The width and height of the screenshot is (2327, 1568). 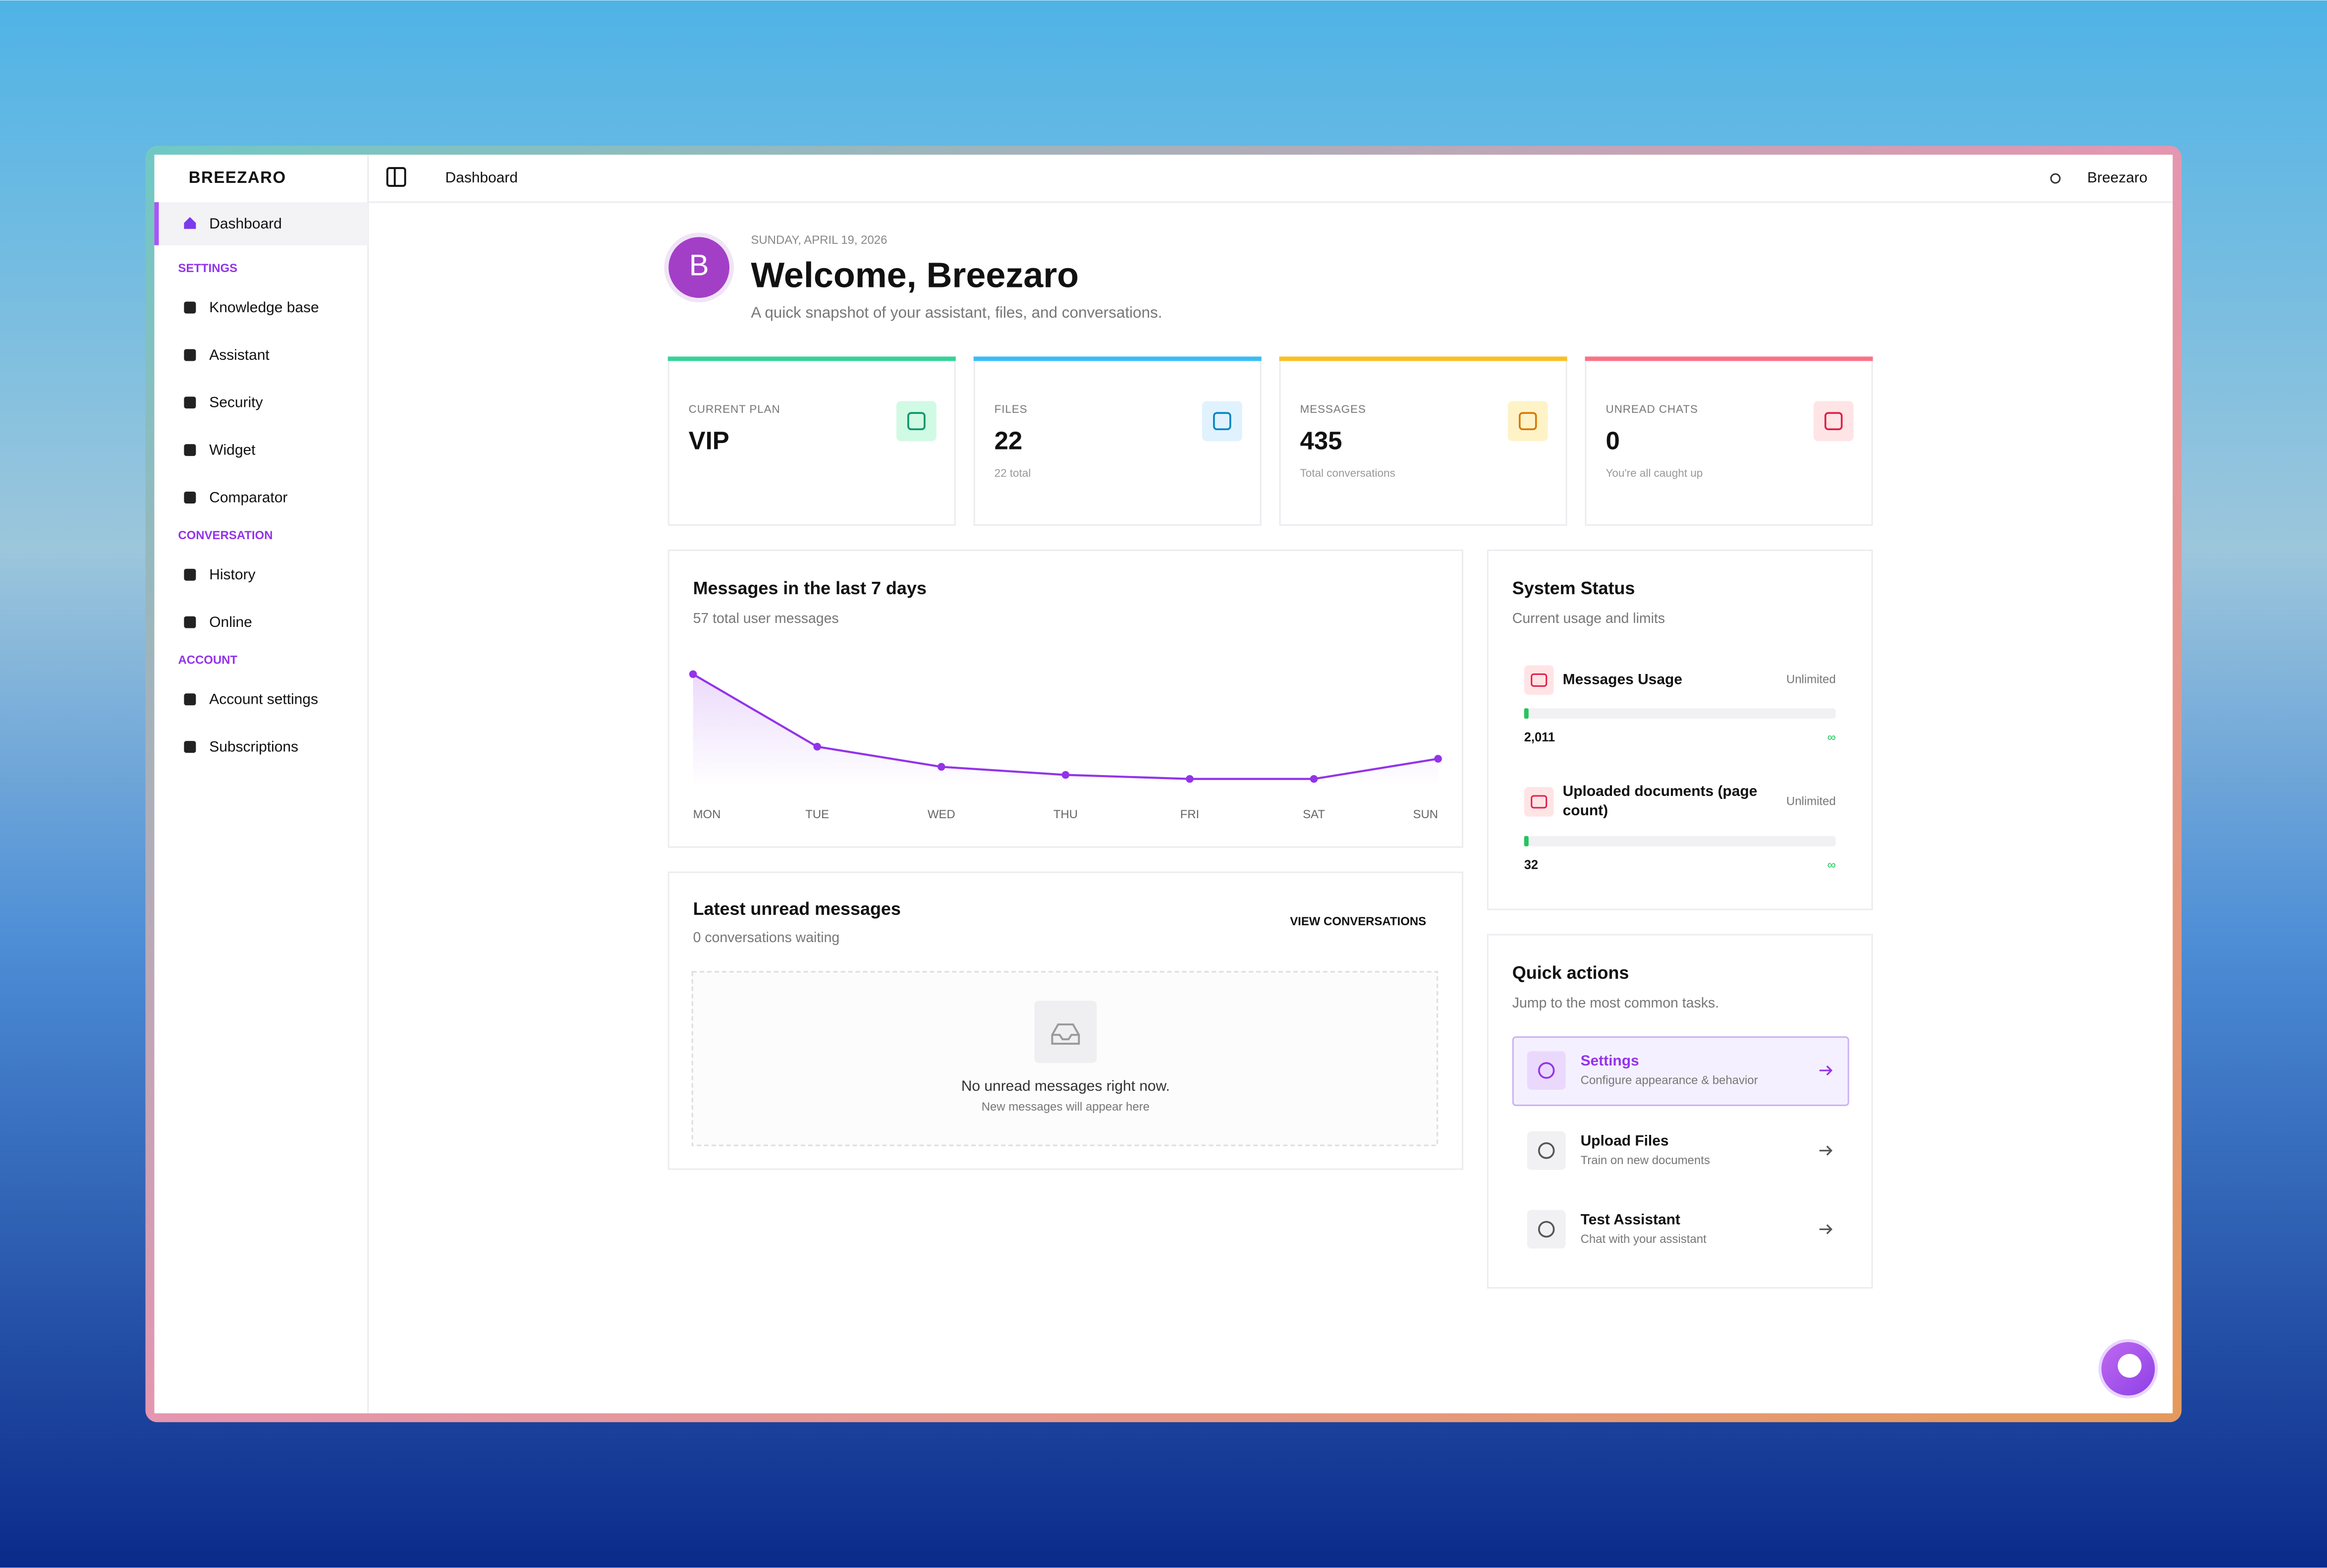 I want to click on nav-label: Subscriptions, so click(x=253, y=747).